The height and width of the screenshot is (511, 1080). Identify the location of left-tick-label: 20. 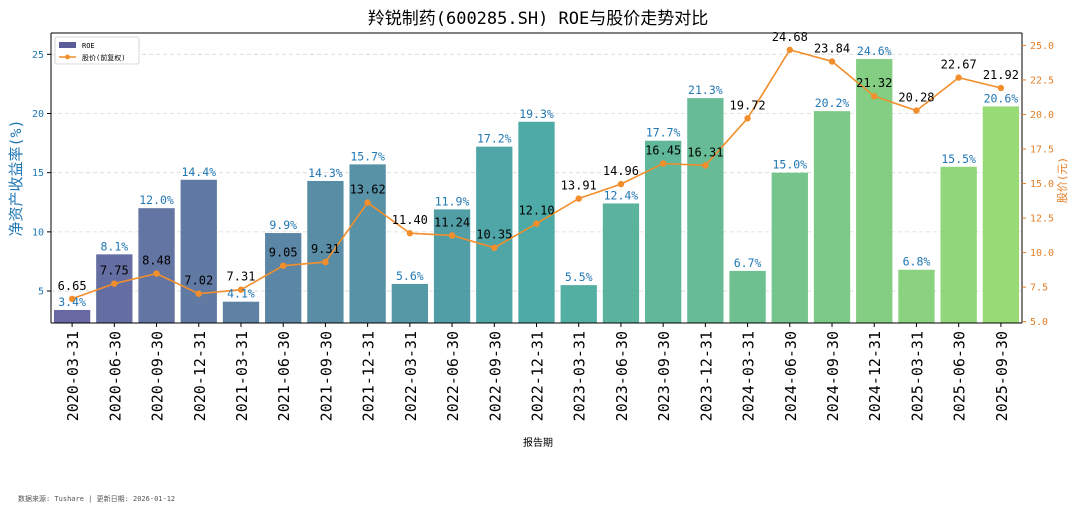
(38, 114).